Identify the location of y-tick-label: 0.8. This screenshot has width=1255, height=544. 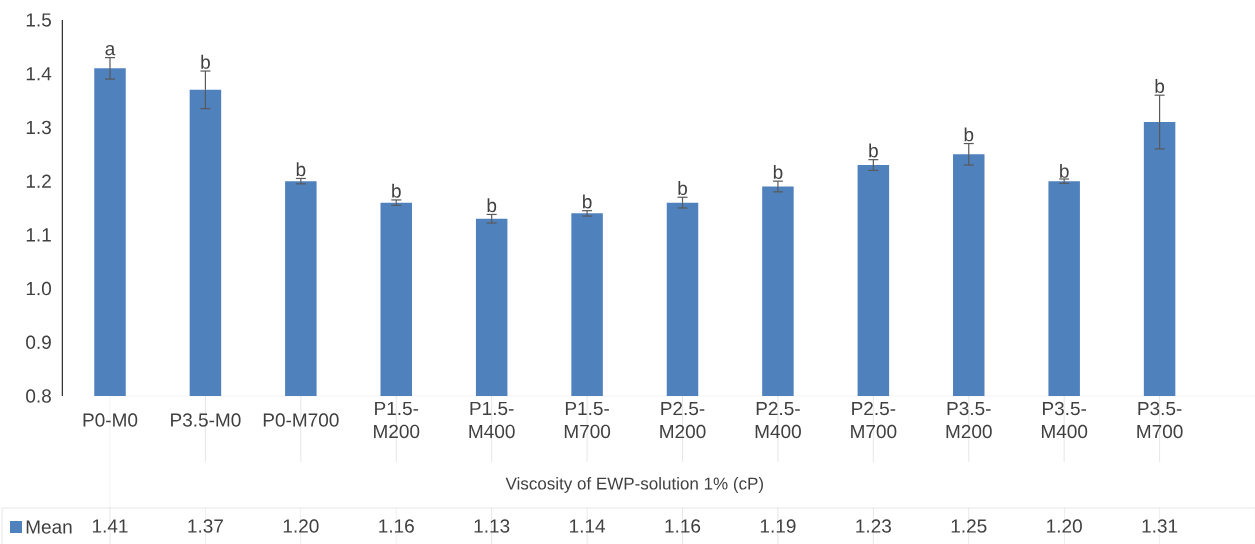
(38, 396).